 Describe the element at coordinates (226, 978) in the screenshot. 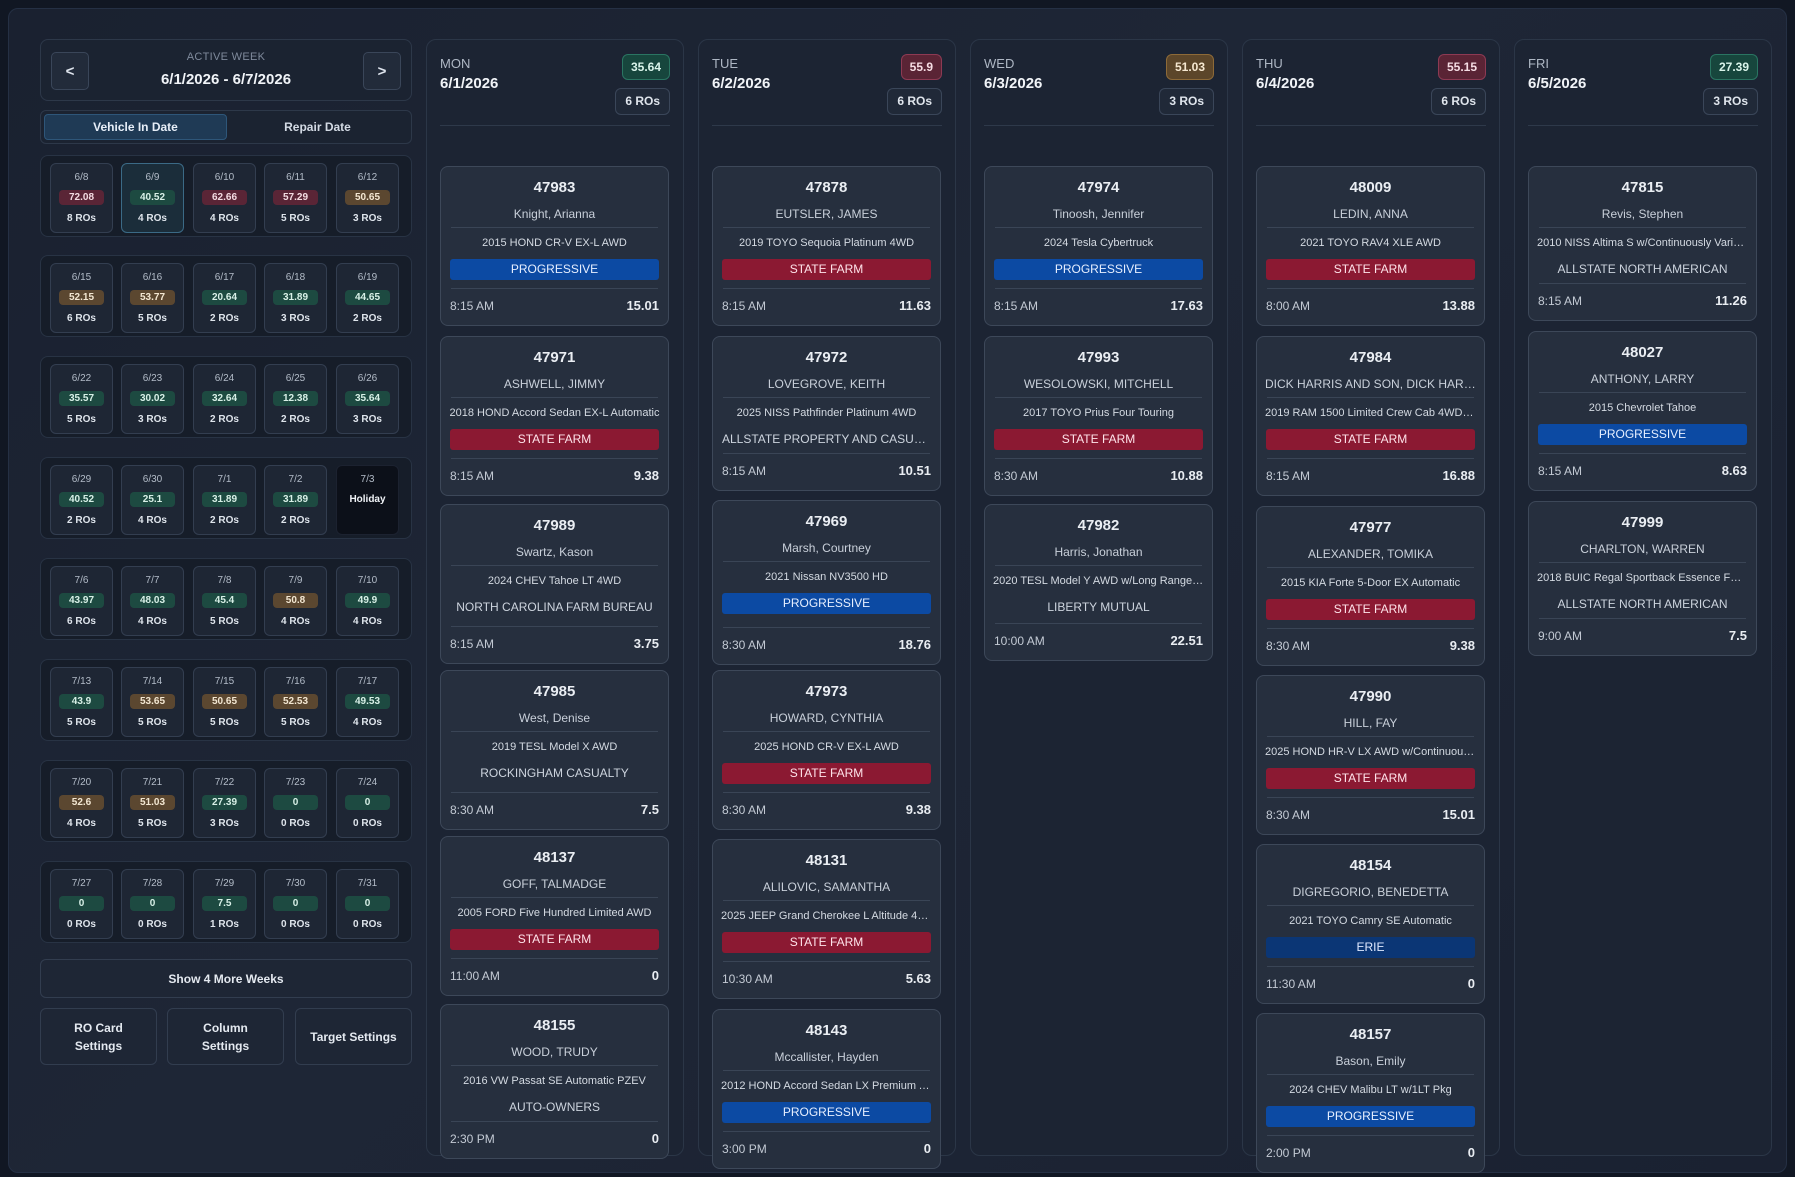

I see `show-more-weeks-button: Show 4 More Weeks` at that location.